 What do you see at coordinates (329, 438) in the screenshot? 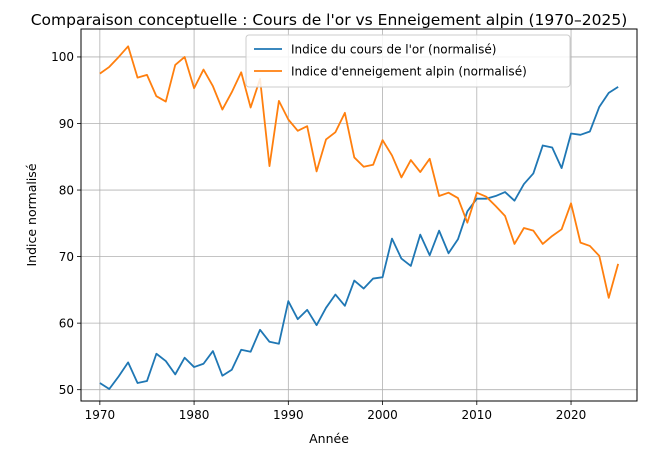
I see `x-axis-label: Année` at bounding box center [329, 438].